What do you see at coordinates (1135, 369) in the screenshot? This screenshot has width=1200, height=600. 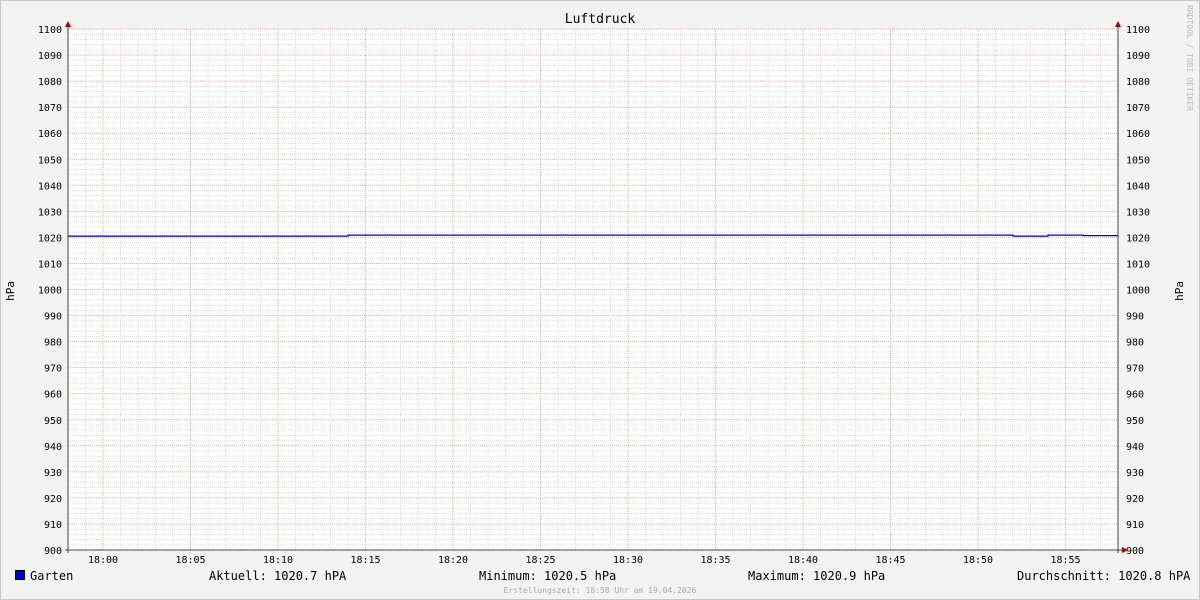 I see `y-tick-label-right: 970` at bounding box center [1135, 369].